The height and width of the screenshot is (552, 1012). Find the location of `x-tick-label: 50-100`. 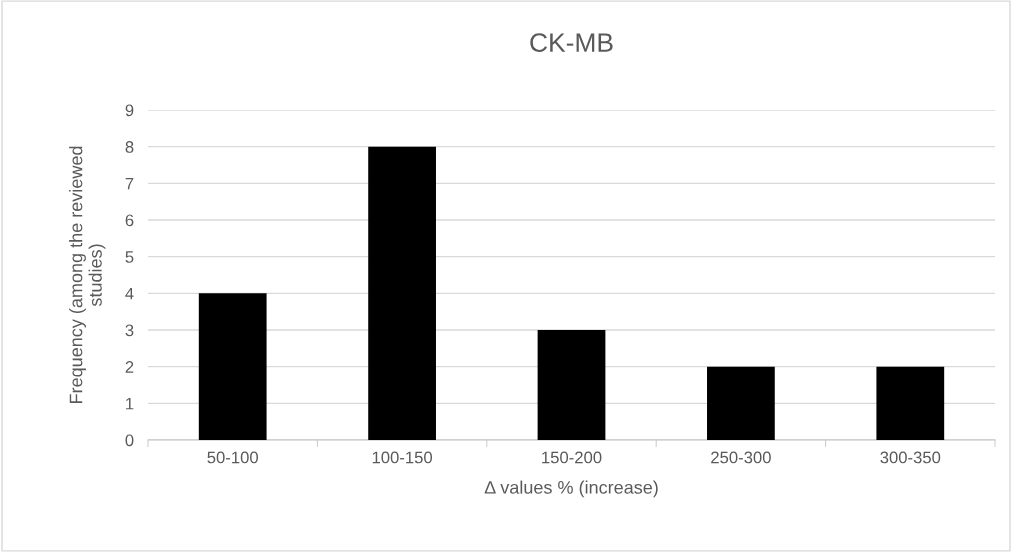

x-tick-label: 50-100 is located at coordinates (232, 457).